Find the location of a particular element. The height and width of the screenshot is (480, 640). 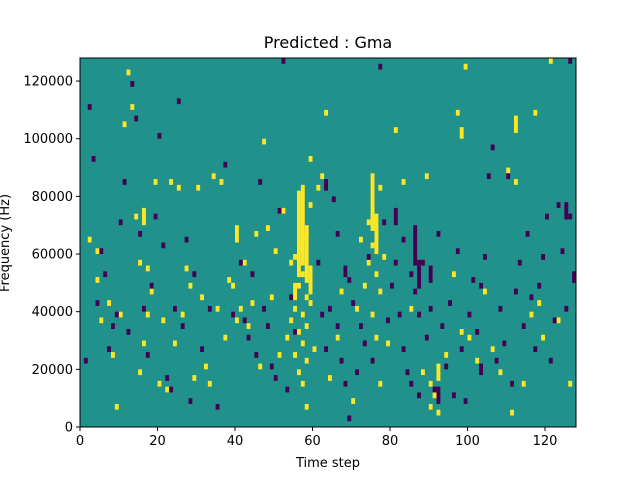

y-axis-label: Frequency (Hz) is located at coordinates (6, 243).